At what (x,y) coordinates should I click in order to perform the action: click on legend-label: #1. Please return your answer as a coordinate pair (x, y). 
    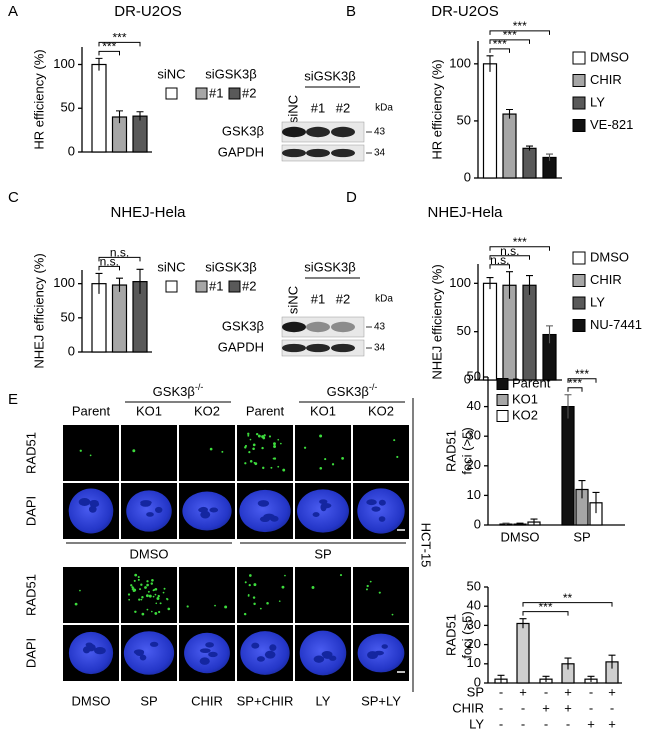
    Looking at the image, I should click on (216, 285).